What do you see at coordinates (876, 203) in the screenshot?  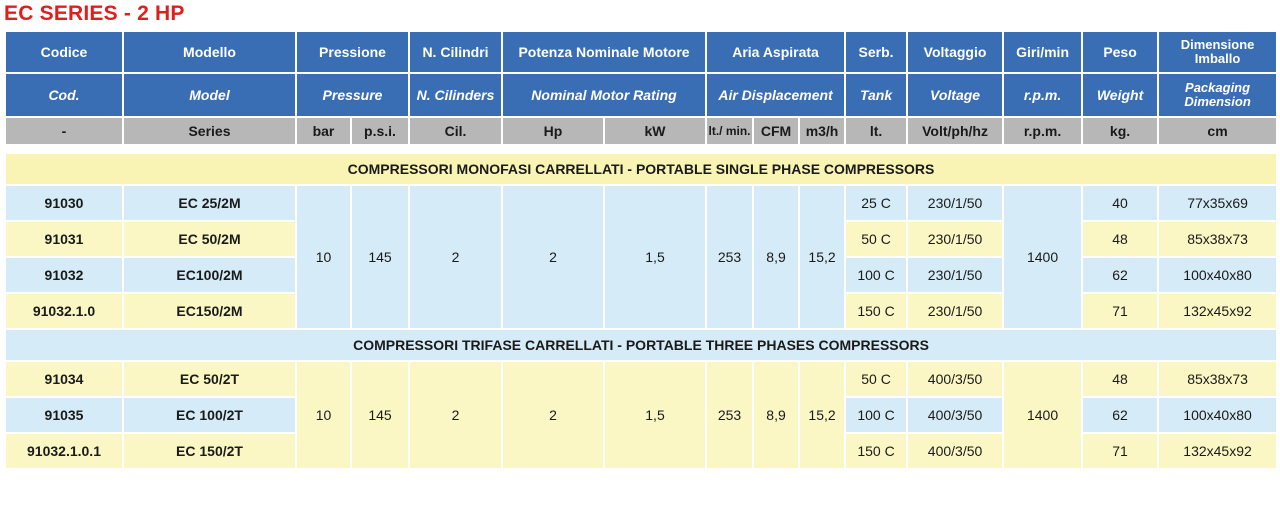 I see `tank-cell: 25 C` at bounding box center [876, 203].